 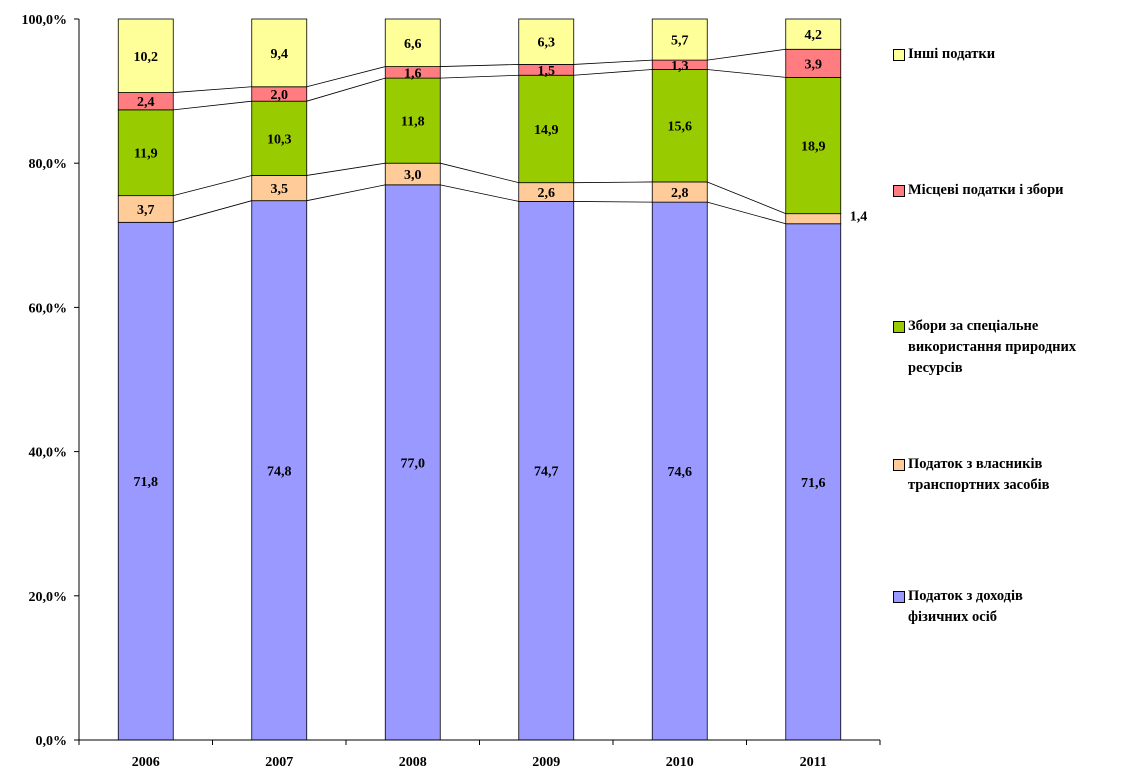 I want to click on legend-label: транспортних засобів, so click(x=979, y=485).